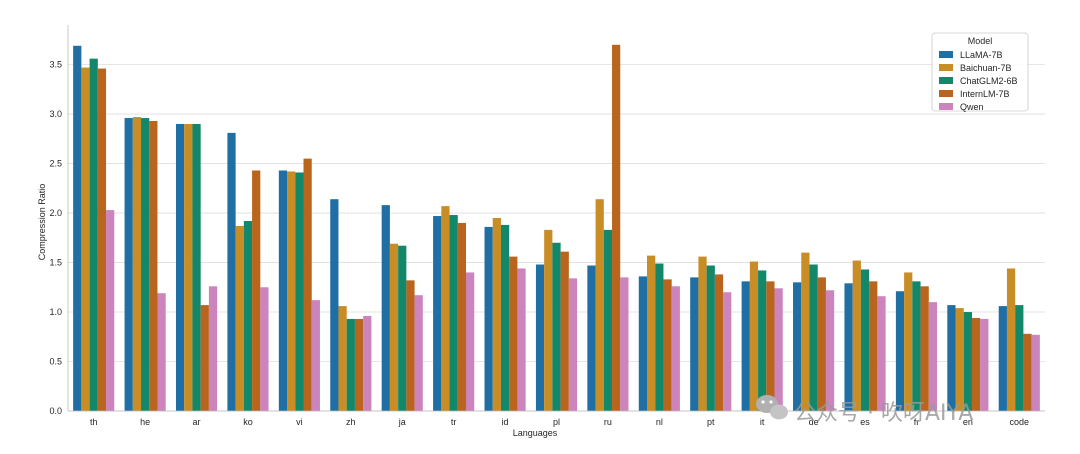 Image resolution: width=1080 pixels, height=454 pixels. What do you see at coordinates (651, 333) in the screenshot?
I see `bar-nl-baichuan-7b` at bounding box center [651, 333].